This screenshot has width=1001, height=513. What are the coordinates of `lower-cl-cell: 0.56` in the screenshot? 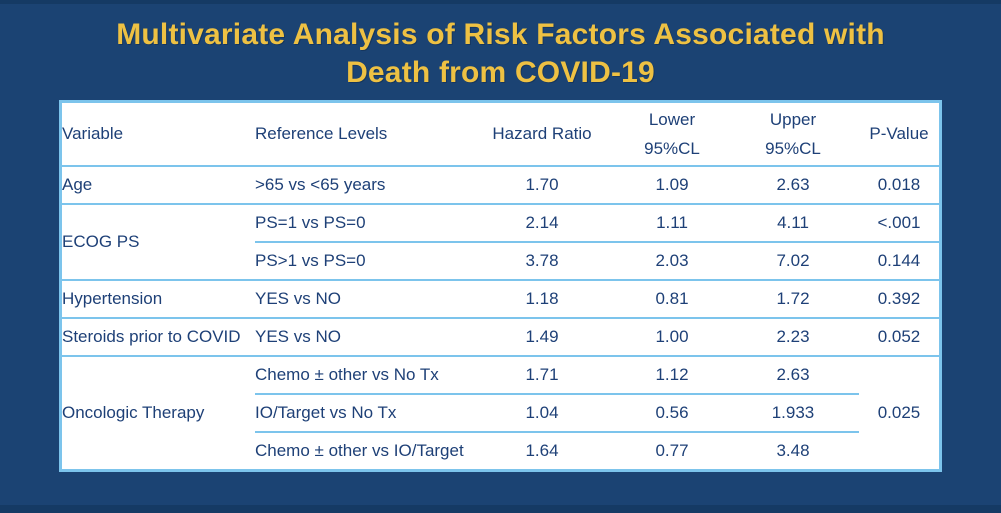 It's located at (672, 413).